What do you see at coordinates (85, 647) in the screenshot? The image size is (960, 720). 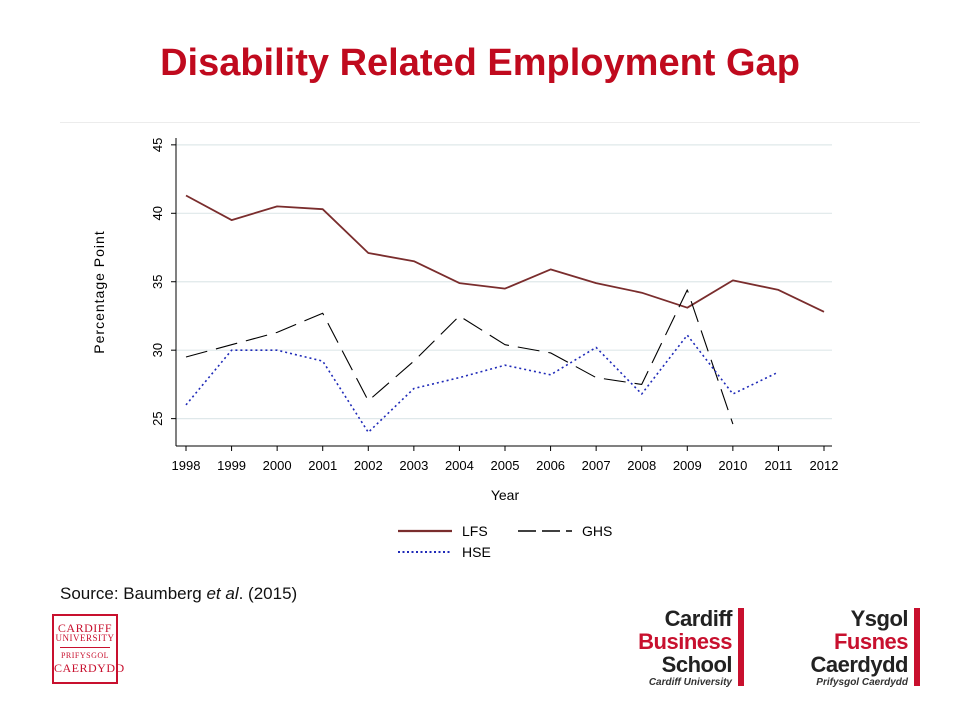 I see `cu-logo-rule` at bounding box center [85, 647].